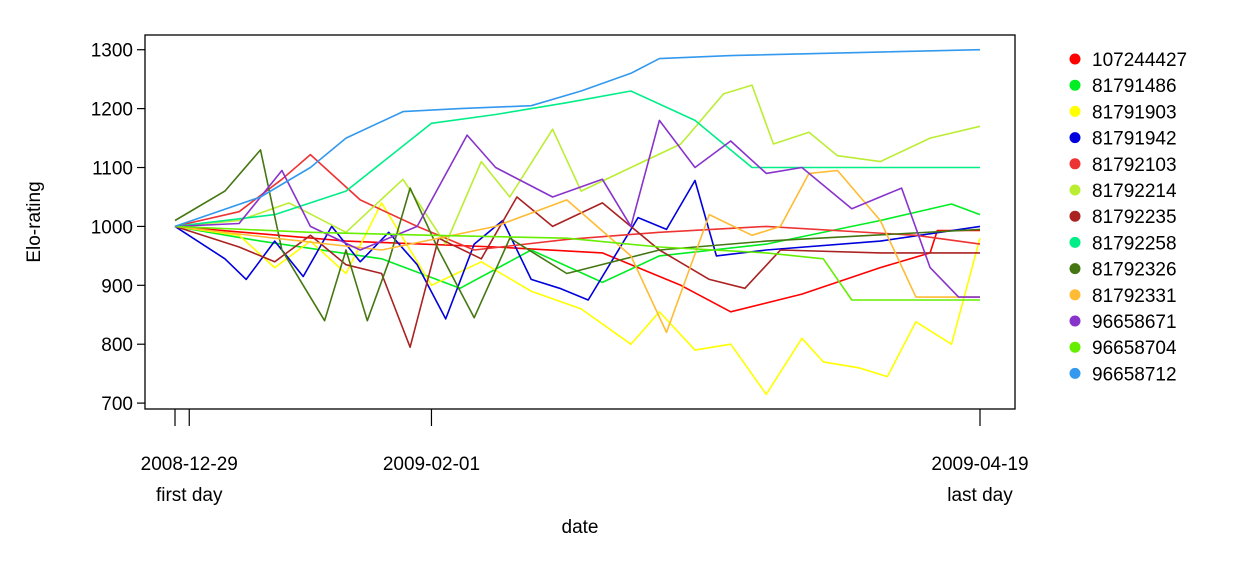 This screenshot has width=1242, height=566. I want to click on legend-label-81791942: 81791942, so click(1134, 139).